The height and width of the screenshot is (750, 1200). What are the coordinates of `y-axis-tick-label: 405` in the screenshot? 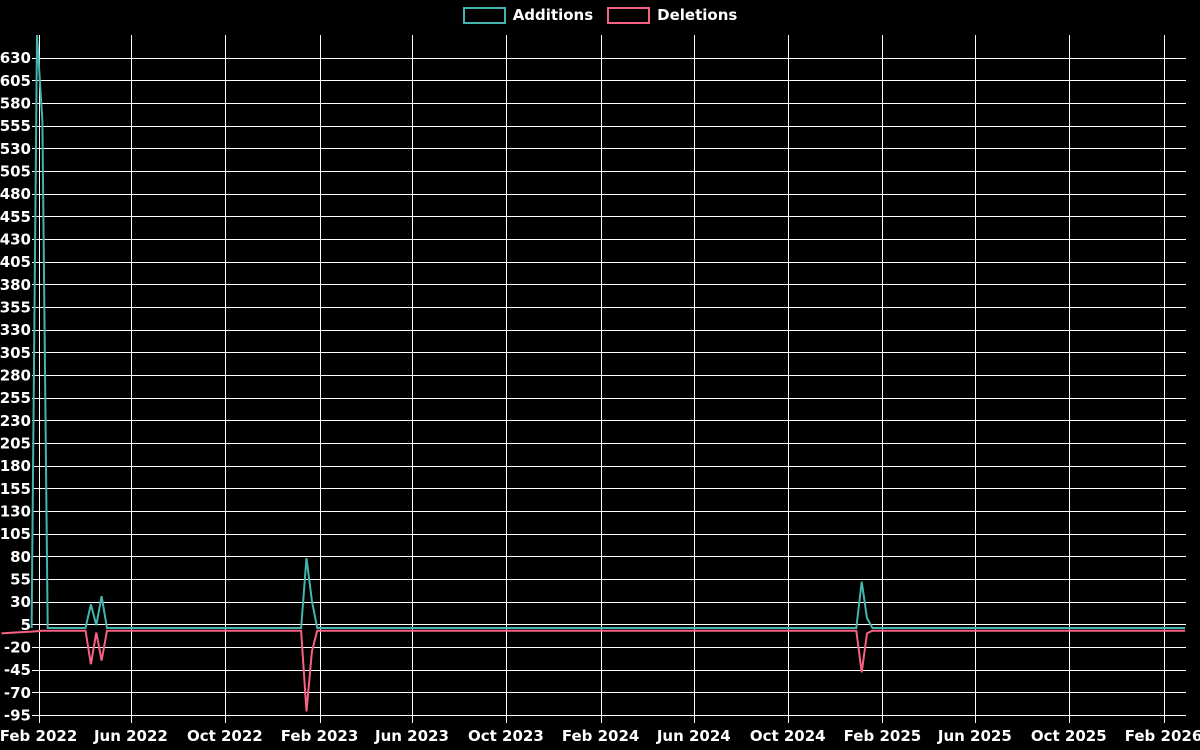 It's located at (15, 262).